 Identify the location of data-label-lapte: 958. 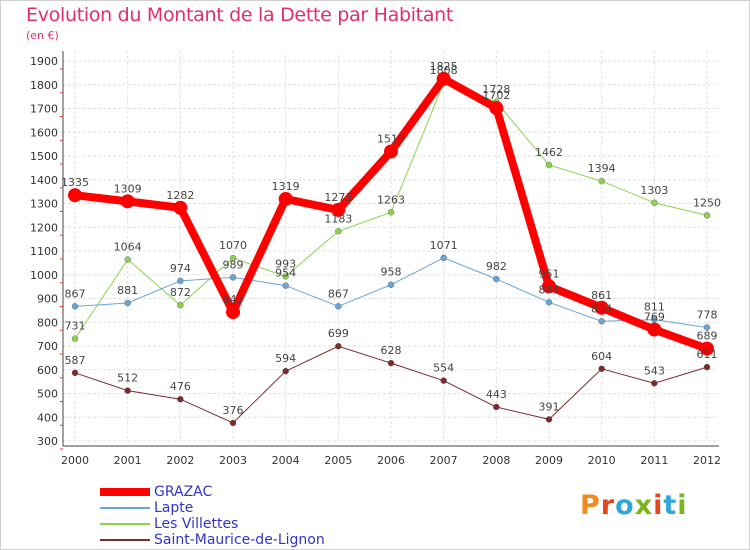
(391, 272).